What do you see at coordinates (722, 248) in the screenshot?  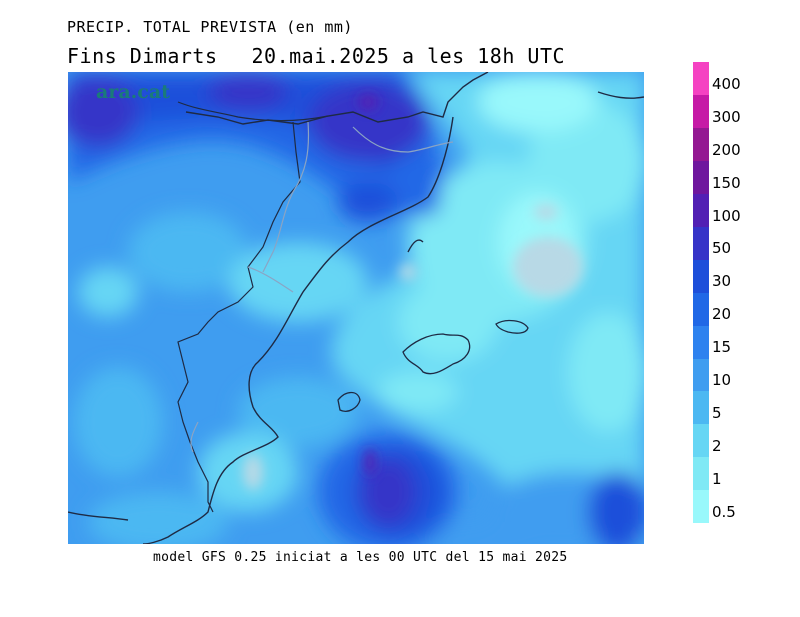 I see `legend-label: 50` at bounding box center [722, 248].